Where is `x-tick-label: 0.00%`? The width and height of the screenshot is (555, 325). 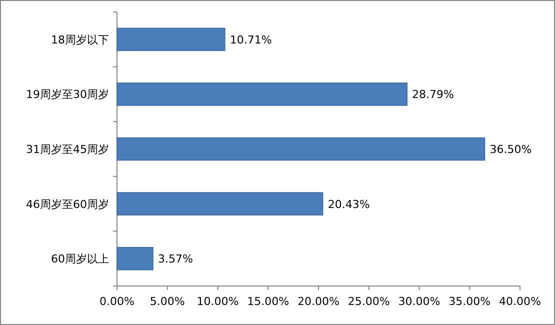
x-tick-label: 0.00% is located at coordinates (117, 301).